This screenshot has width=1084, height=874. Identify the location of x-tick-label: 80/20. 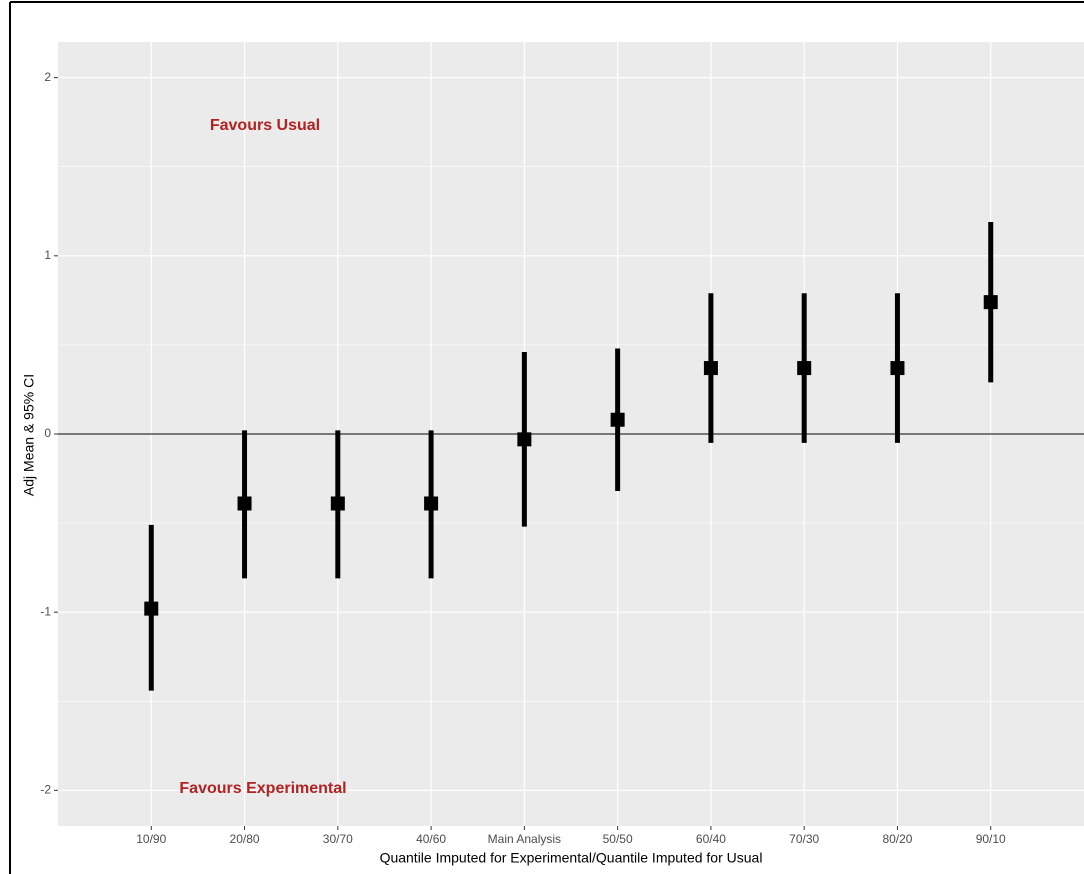
(897, 839).